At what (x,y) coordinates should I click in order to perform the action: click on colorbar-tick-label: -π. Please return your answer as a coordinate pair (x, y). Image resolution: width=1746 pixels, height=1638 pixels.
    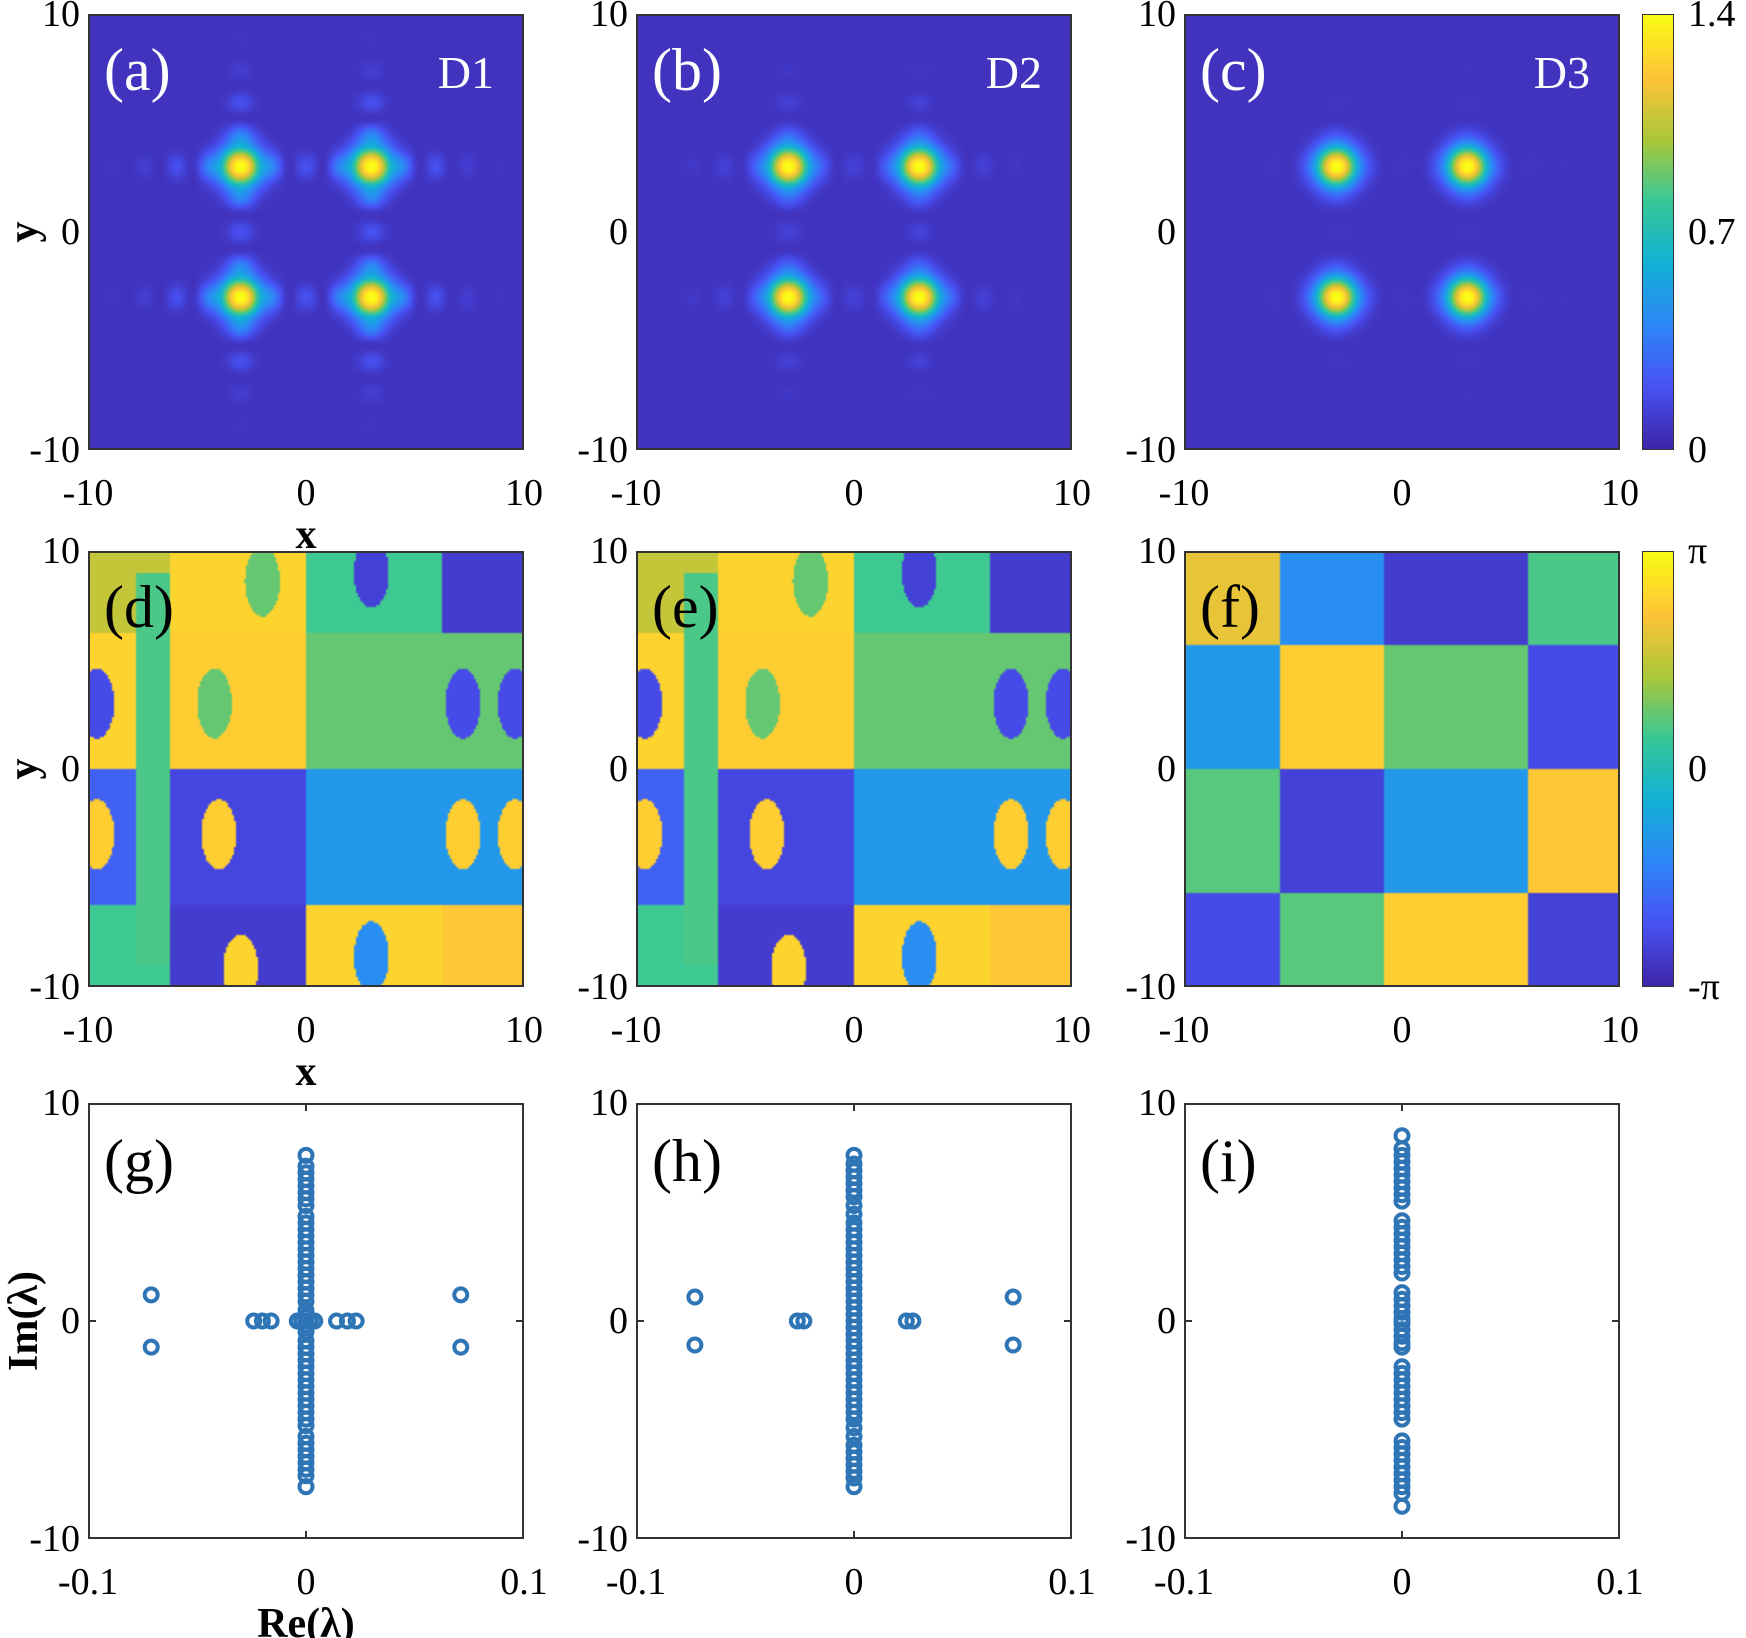
    Looking at the image, I should click on (1704, 987).